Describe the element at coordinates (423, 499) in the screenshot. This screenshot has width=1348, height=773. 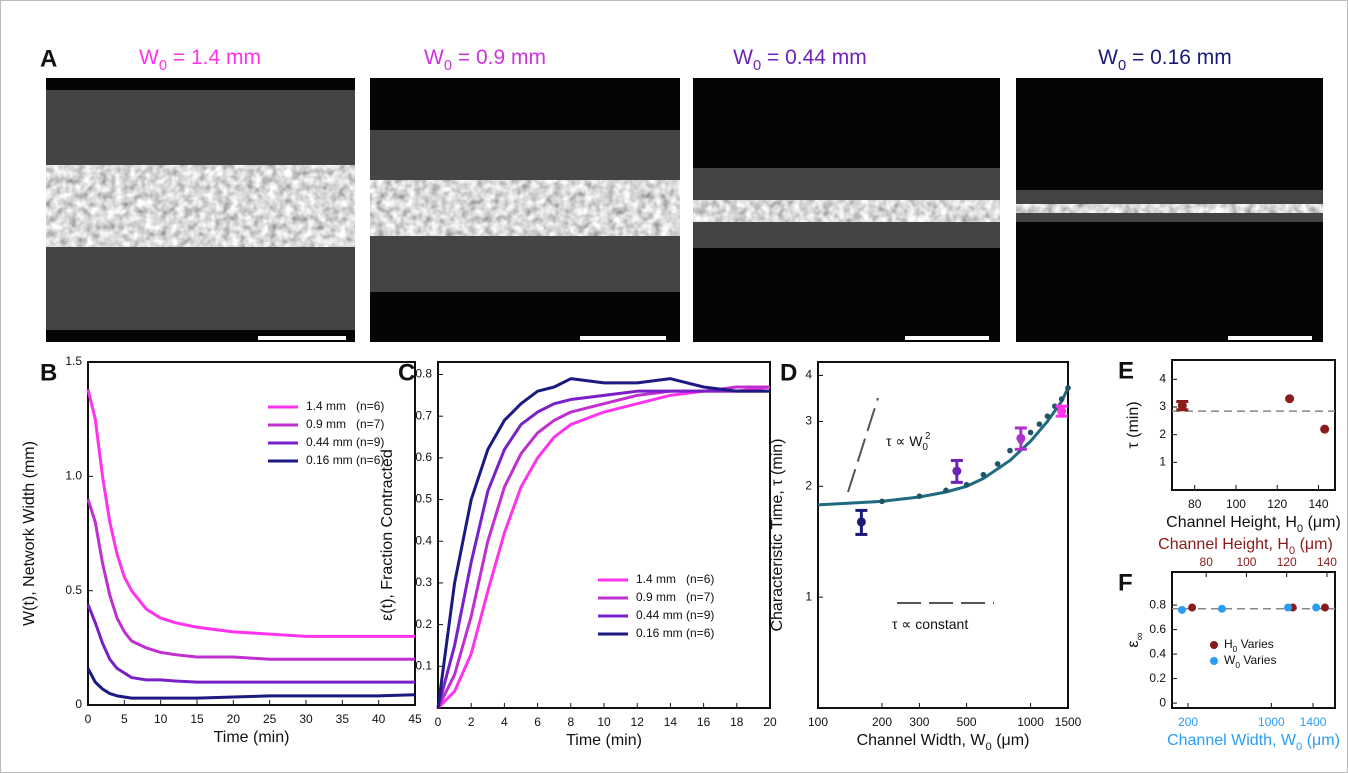
I see `y-tick-label: 0.5` at that location.